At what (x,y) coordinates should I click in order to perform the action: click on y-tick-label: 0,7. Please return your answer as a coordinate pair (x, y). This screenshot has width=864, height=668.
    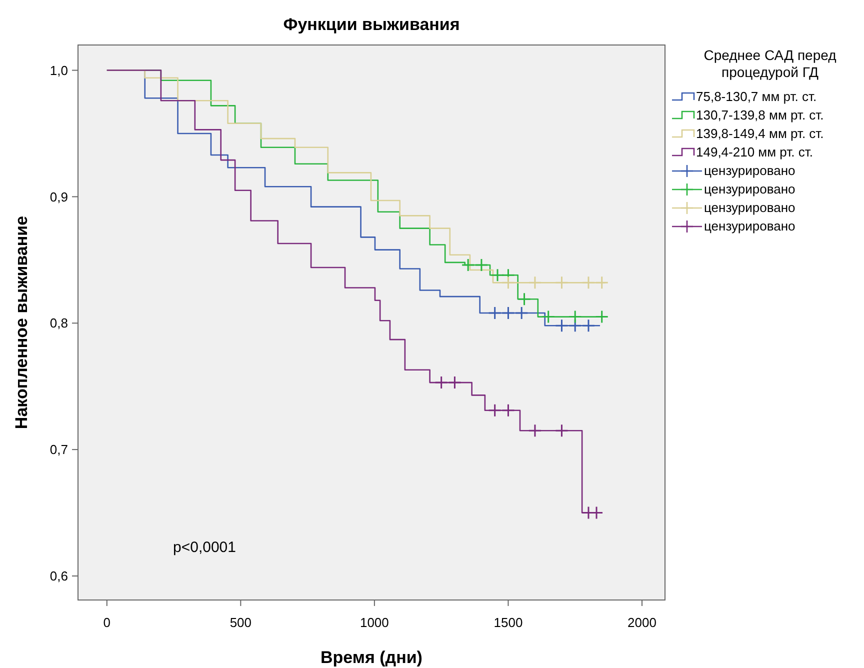
    Looking at the image, I should click on (59, 450).